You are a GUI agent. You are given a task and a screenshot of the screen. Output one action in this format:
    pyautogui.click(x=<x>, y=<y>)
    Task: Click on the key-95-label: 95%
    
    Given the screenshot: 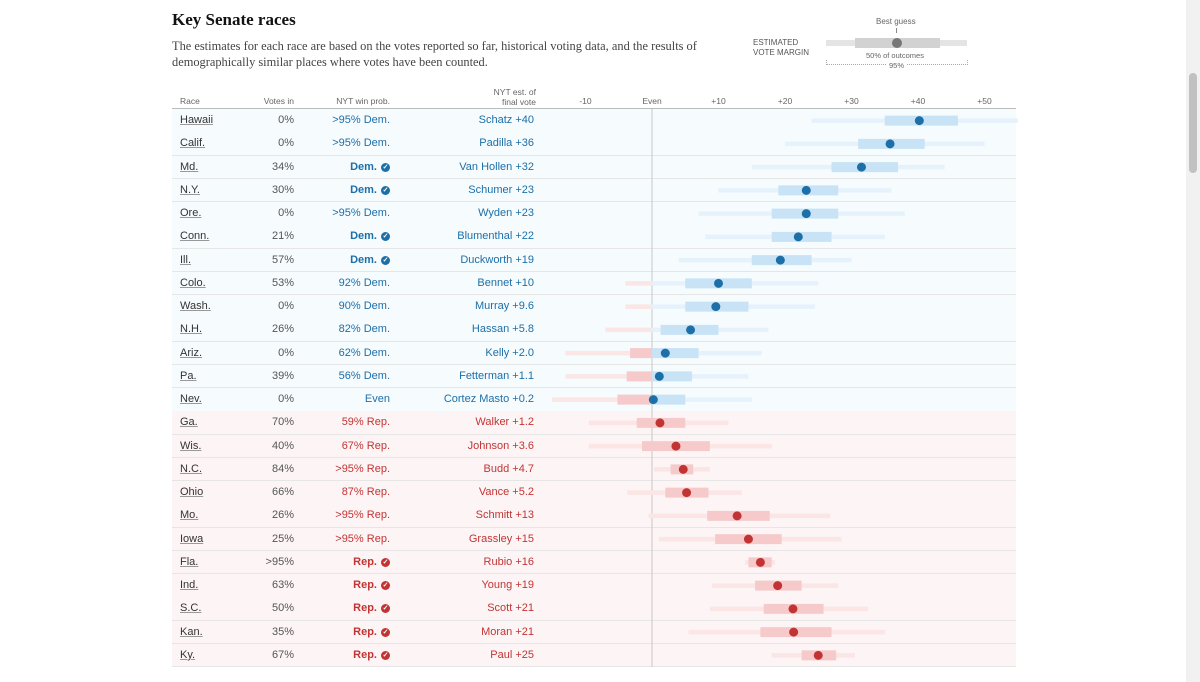 What is the action you would take?
    pyautogui.click(x=897, y=65)
    